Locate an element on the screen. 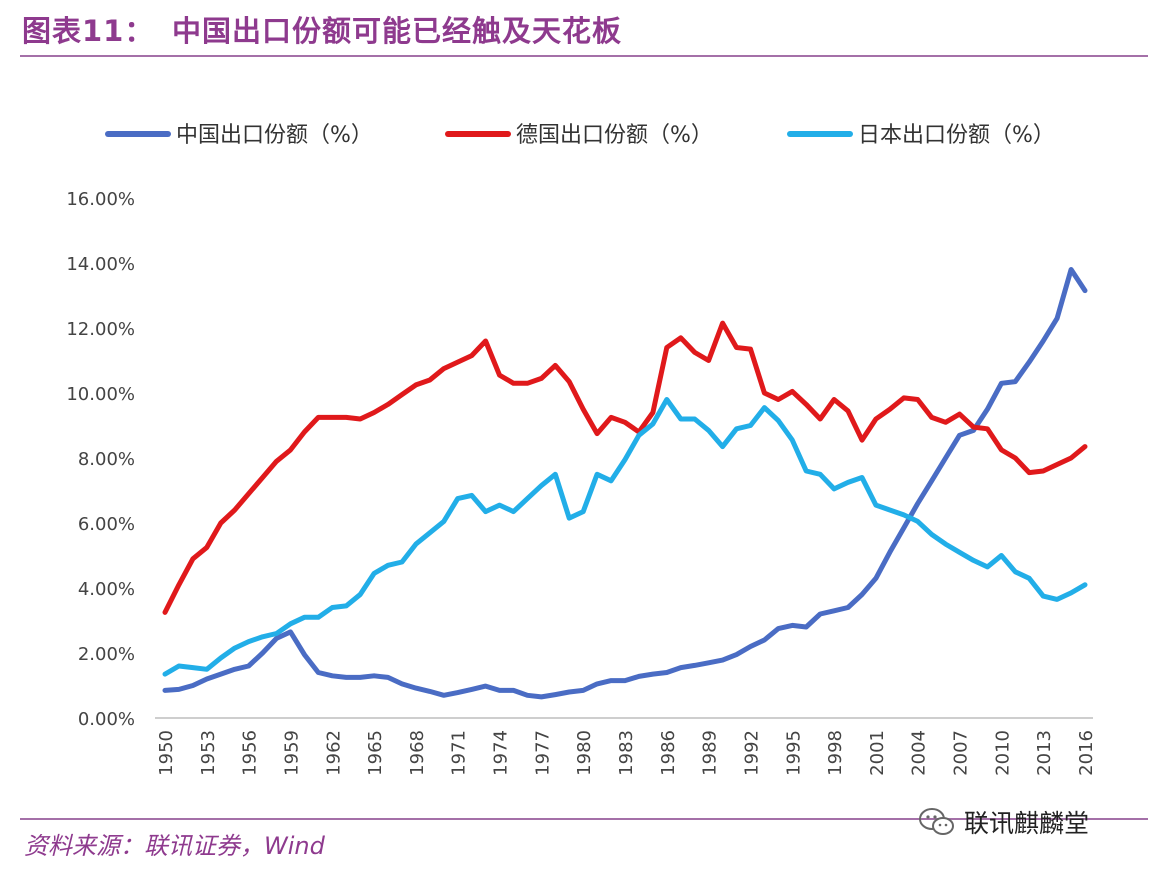  x-tick-label: 2004 is located at coordinates (919, 753).